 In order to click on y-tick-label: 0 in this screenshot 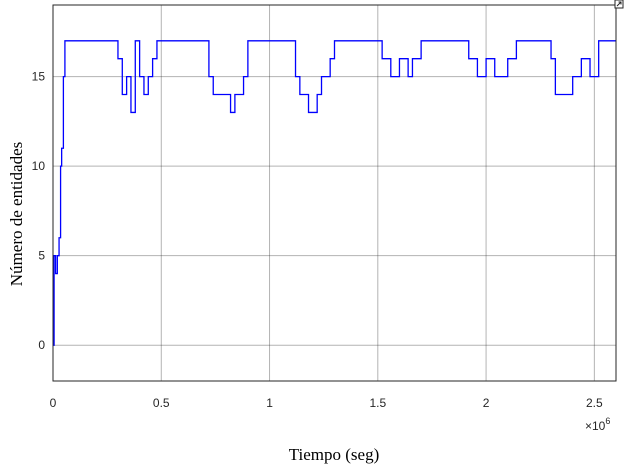, I will do `click(41, 345)`.